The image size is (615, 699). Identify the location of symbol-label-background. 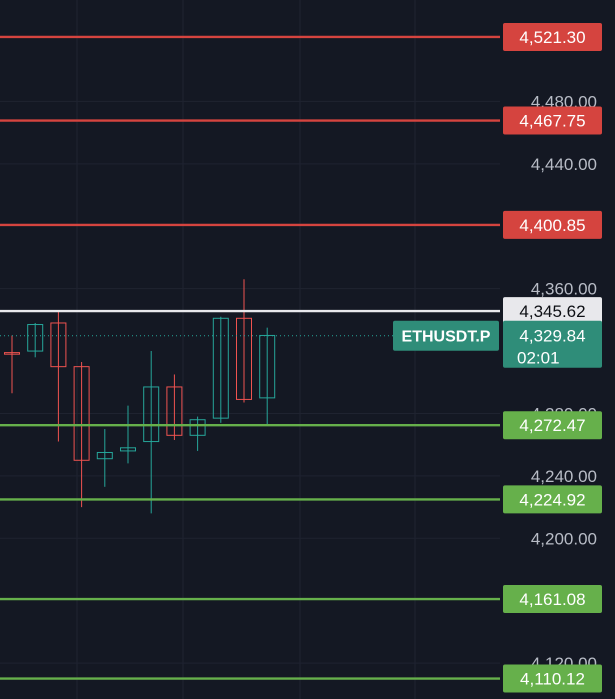
(446, 335).